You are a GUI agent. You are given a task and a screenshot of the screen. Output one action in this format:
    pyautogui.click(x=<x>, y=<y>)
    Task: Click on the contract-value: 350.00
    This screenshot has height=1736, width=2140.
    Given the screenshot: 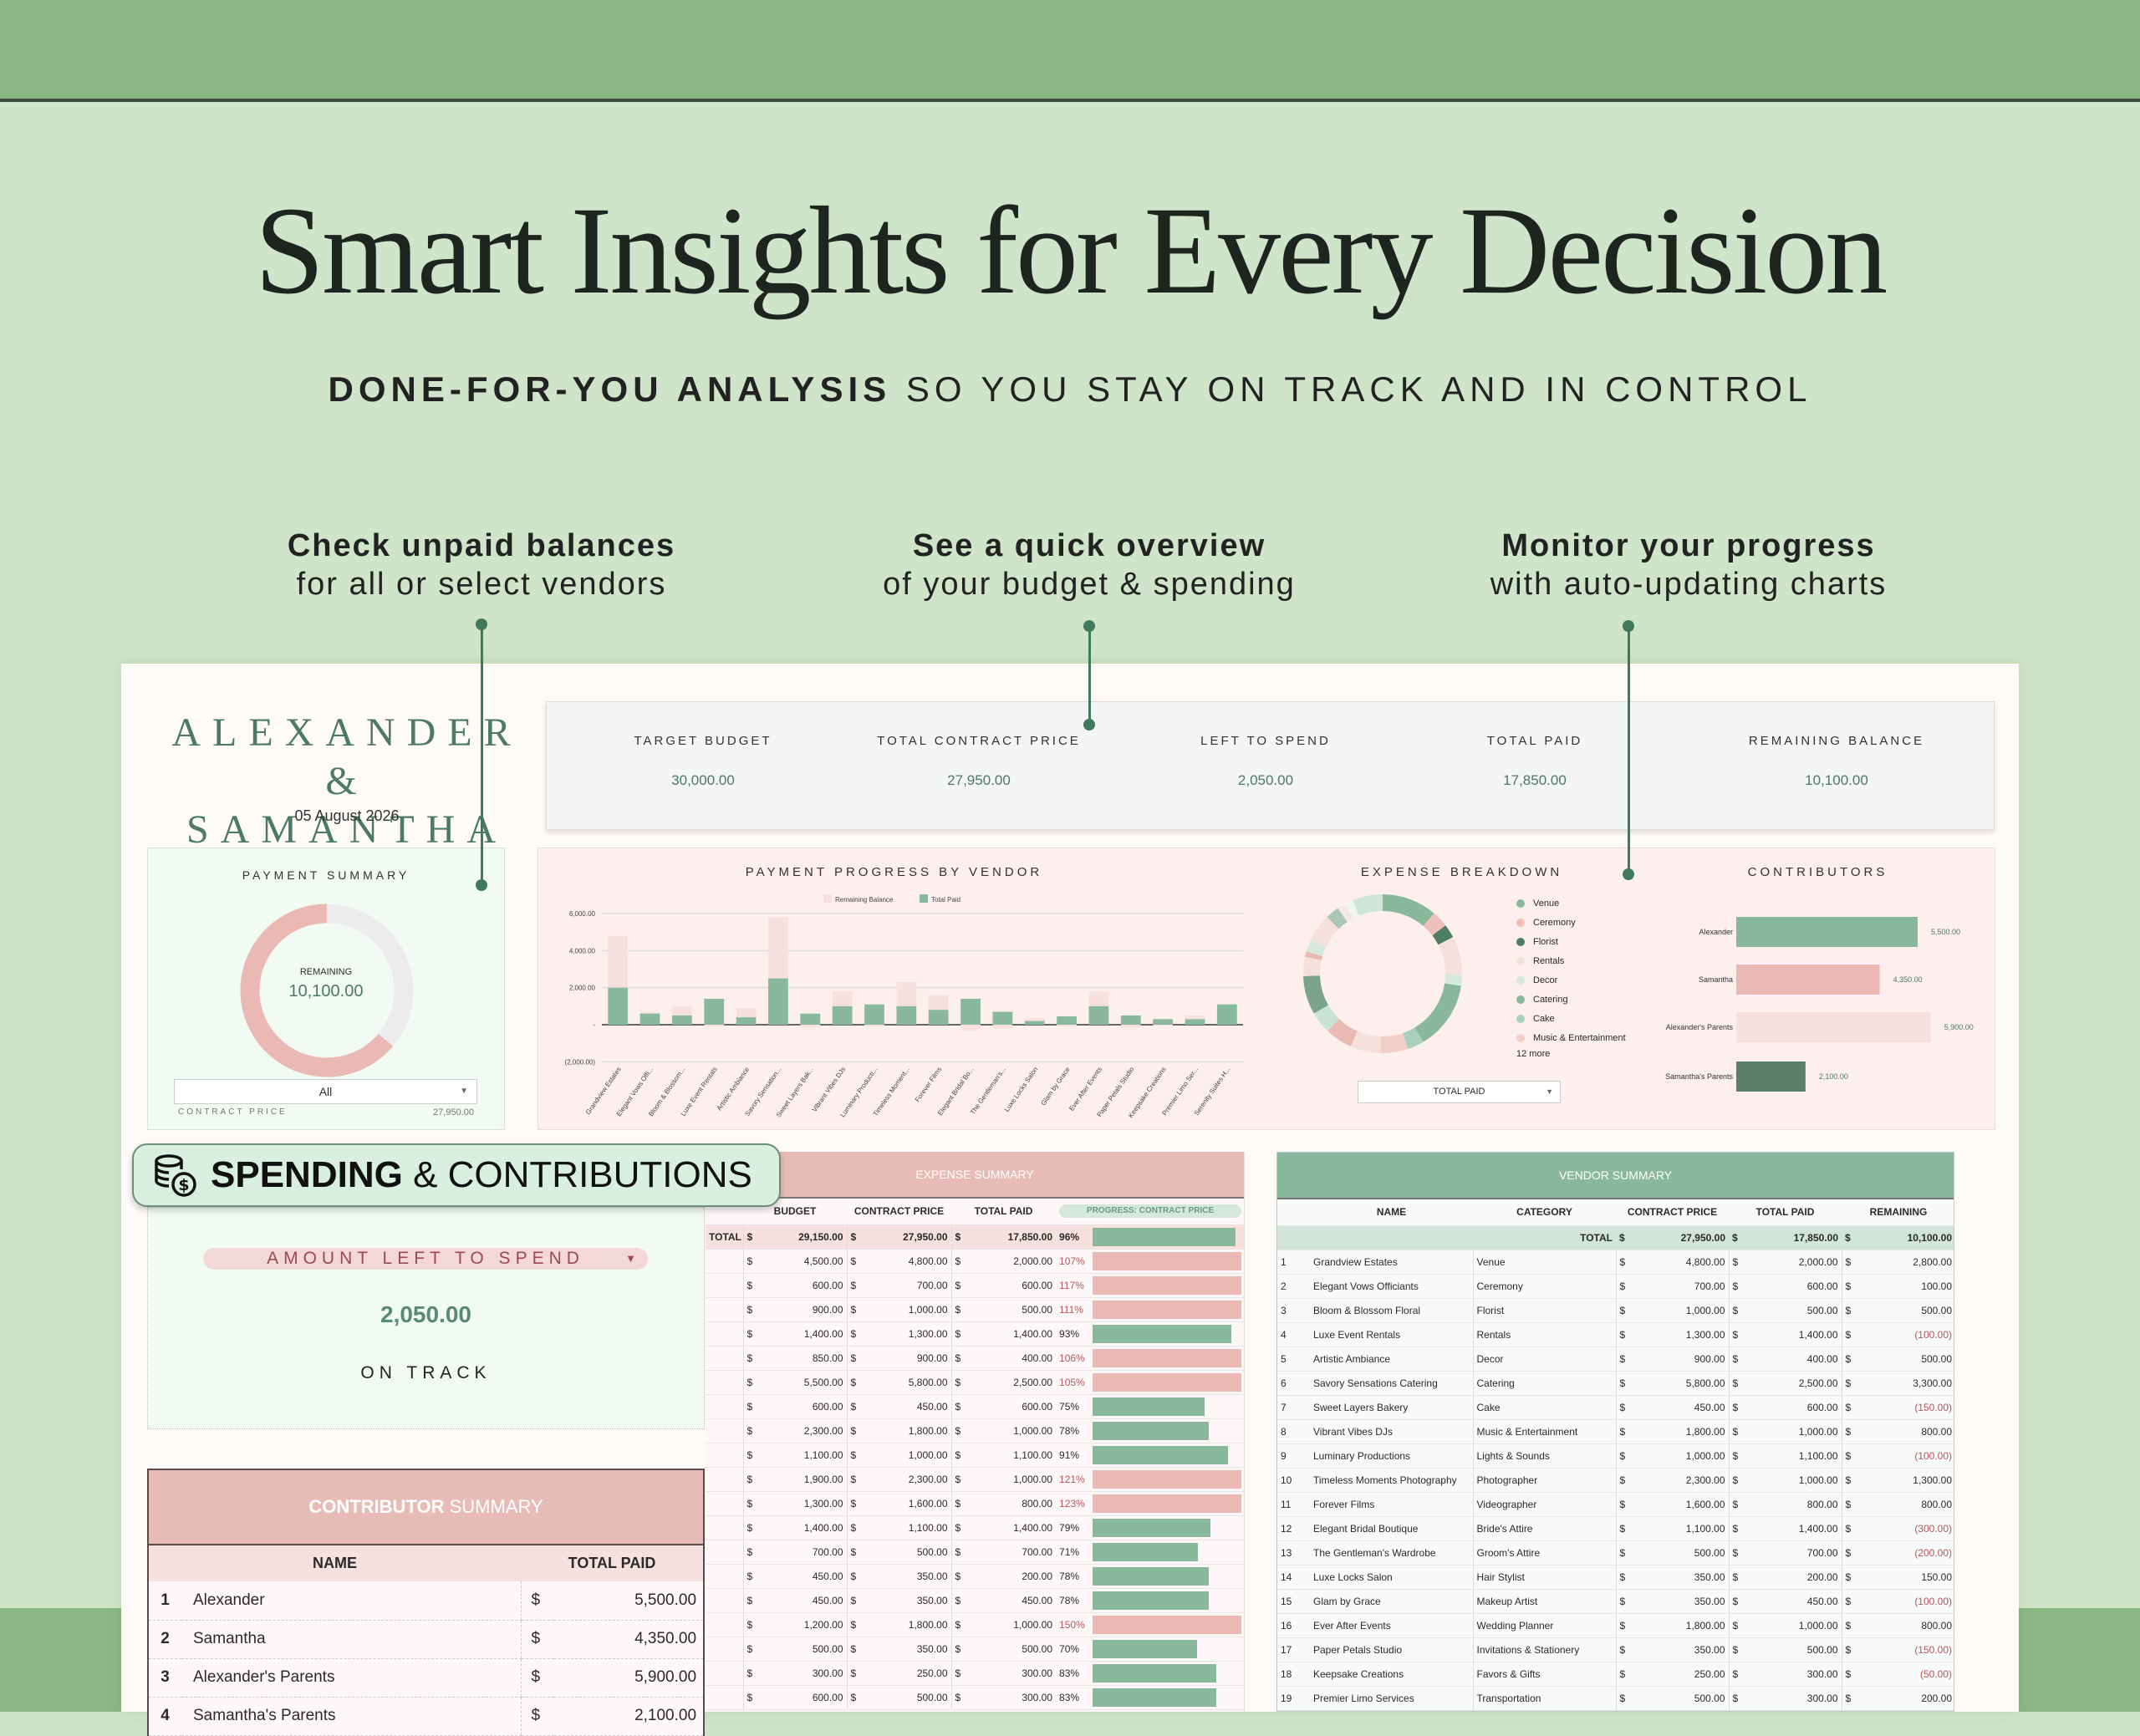 What is the action you would take?
    pyautogui.click(x=907, y=1600)
    